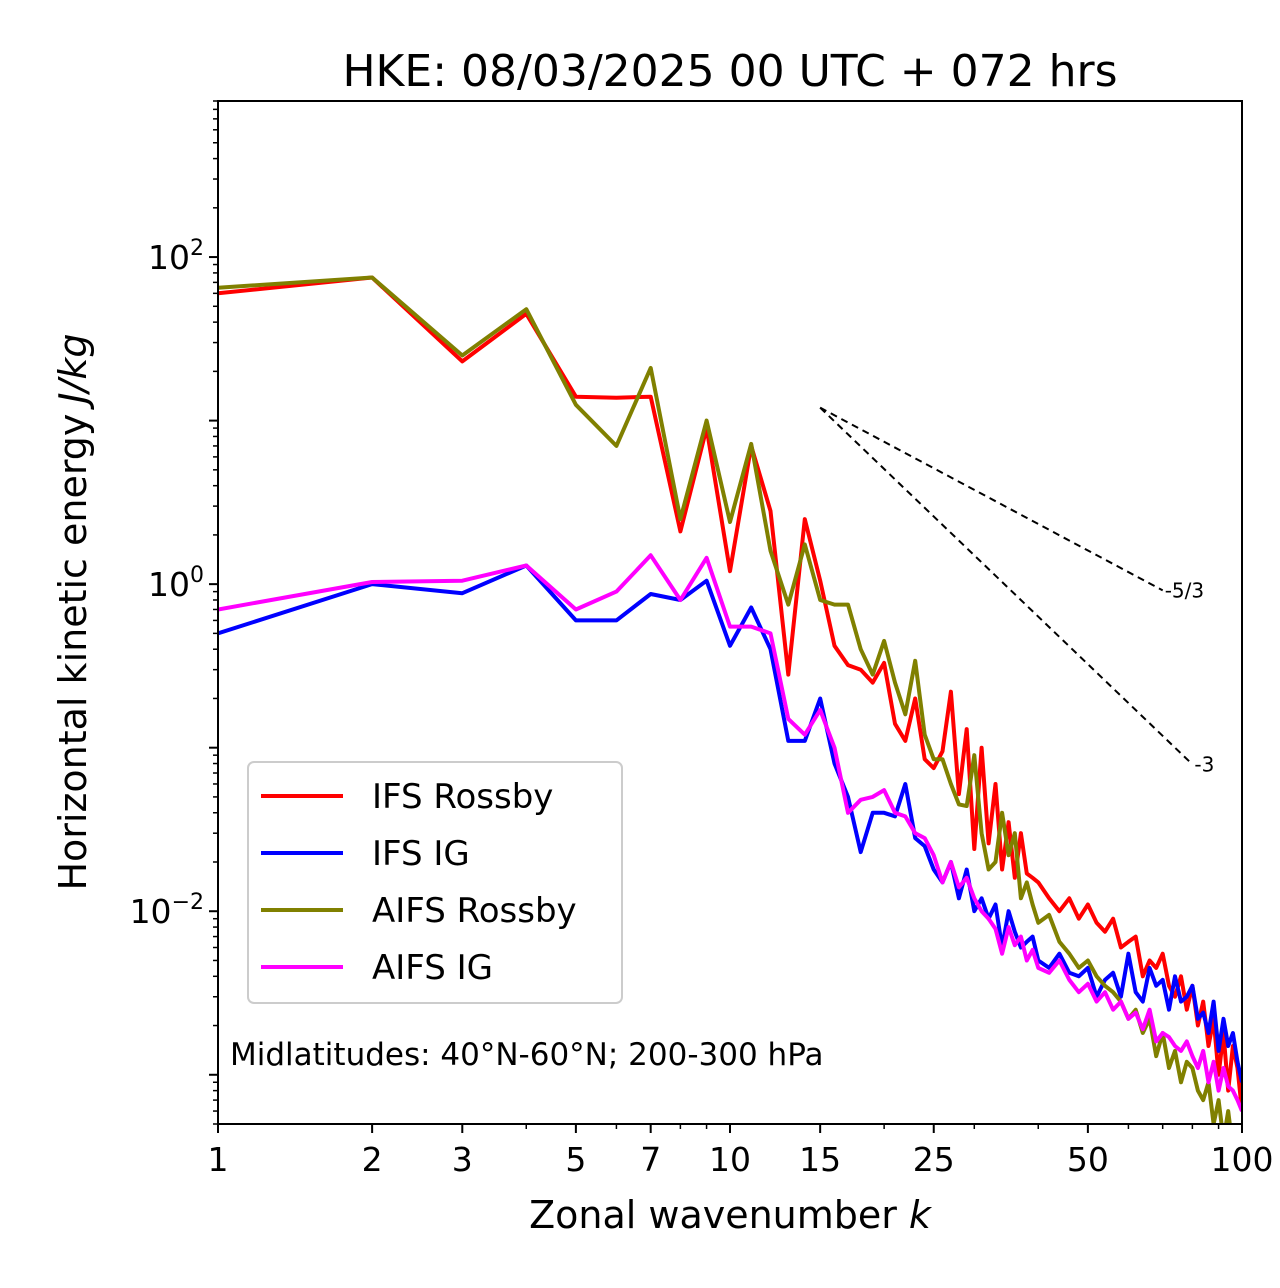 This screenshot has width=1280, height=1288. Describe the element at coordinates (462, 797) in the screenshot. I see `legend-label: IFS Rossby` at that location.